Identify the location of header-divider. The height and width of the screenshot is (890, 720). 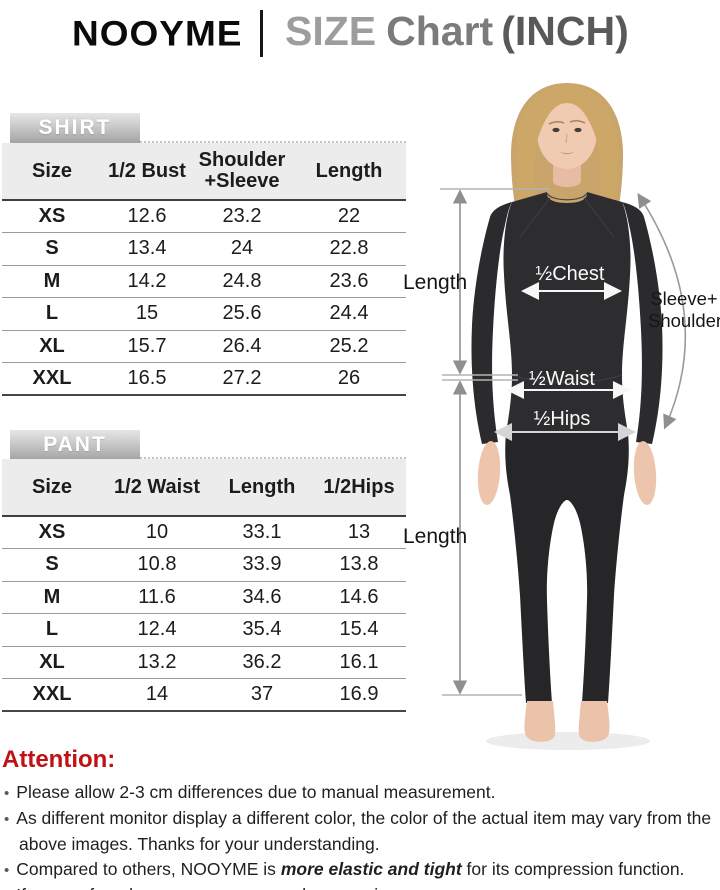
(261, 33).